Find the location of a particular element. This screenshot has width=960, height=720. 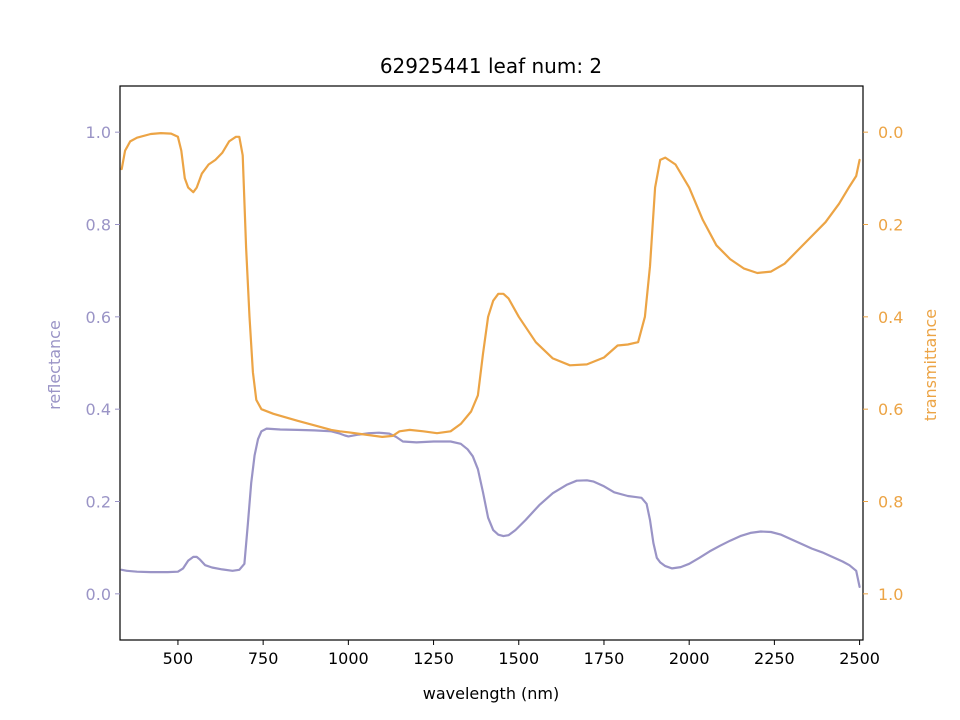

y-right-tick-label-3: 0.6 is located at coordinates (890, 409).